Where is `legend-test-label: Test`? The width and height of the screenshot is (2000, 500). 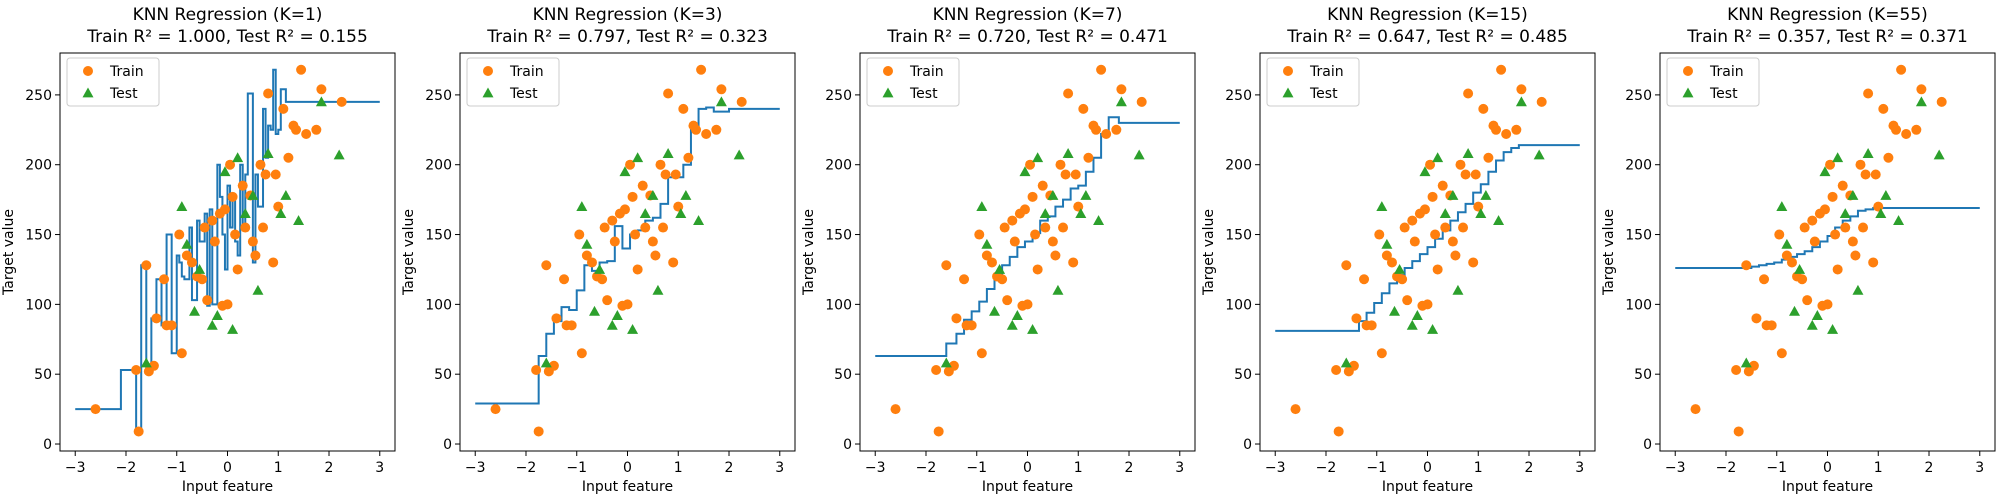
legend-test-label: Test is located at coordinates (123, 94).